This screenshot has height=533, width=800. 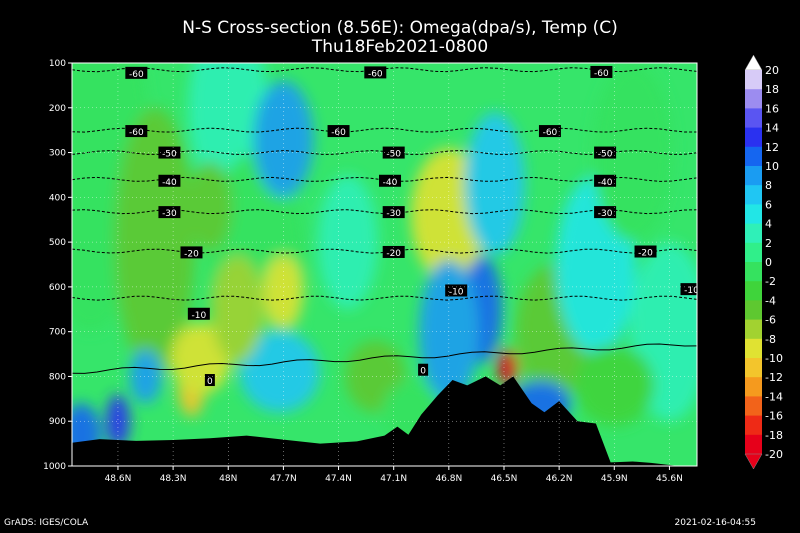 I want to click on colorbar-label: 8, so click(x=768, y=185).